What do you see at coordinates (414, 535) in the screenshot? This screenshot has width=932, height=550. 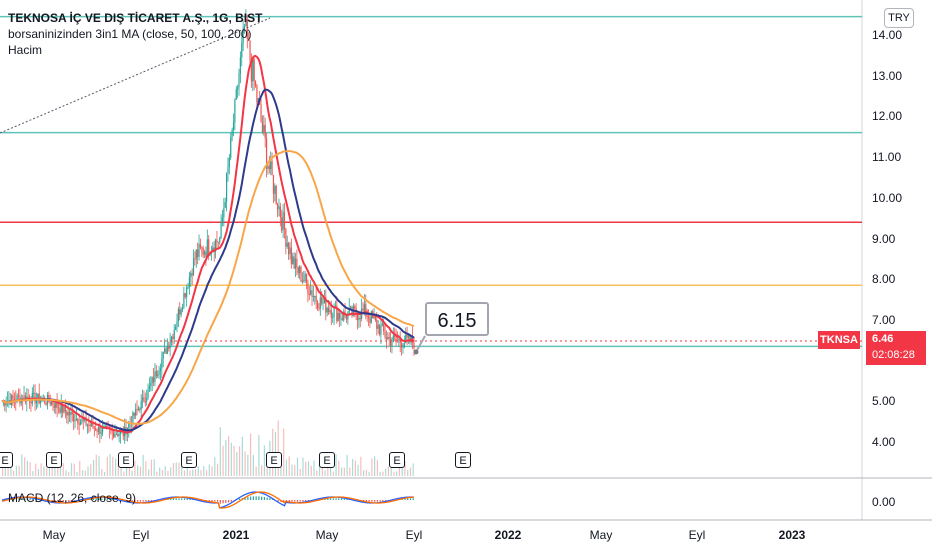 I see `time-tick-label: Eyl` at bounding box center [414, 535].